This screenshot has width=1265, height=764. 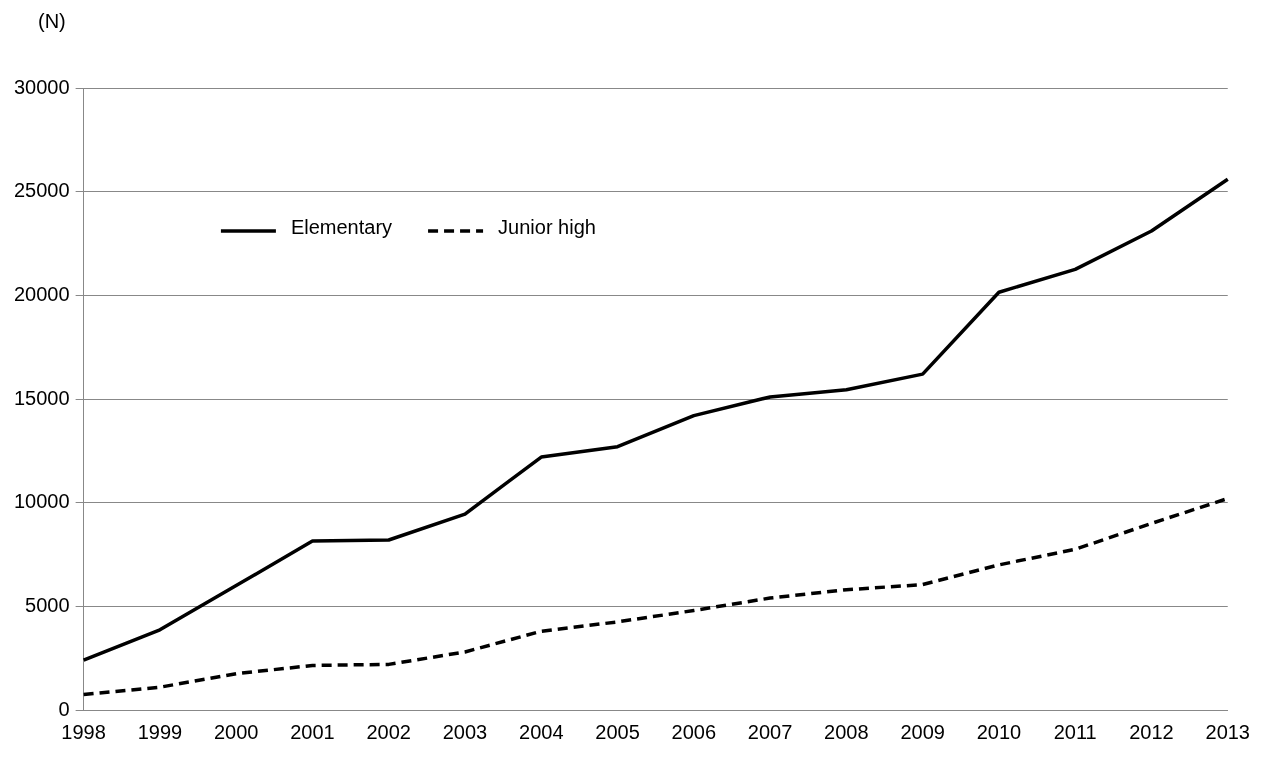 What do you see at coordinates (236, 731) in the screenshot?
I see `x-tick-label: 2000` at bounding box center [236, 731].